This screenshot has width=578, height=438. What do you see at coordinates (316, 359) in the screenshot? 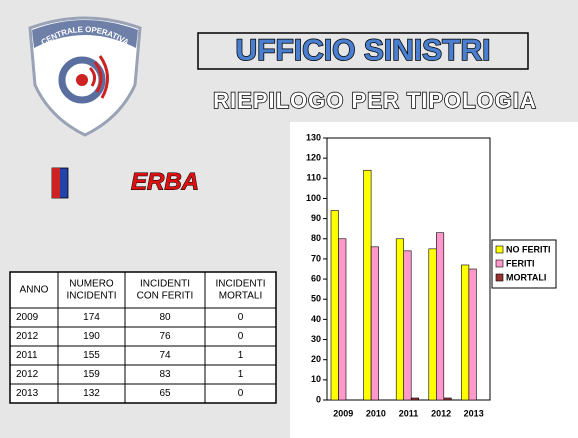
I see `y-tick-label: 20` at bounding box center [316, 359].